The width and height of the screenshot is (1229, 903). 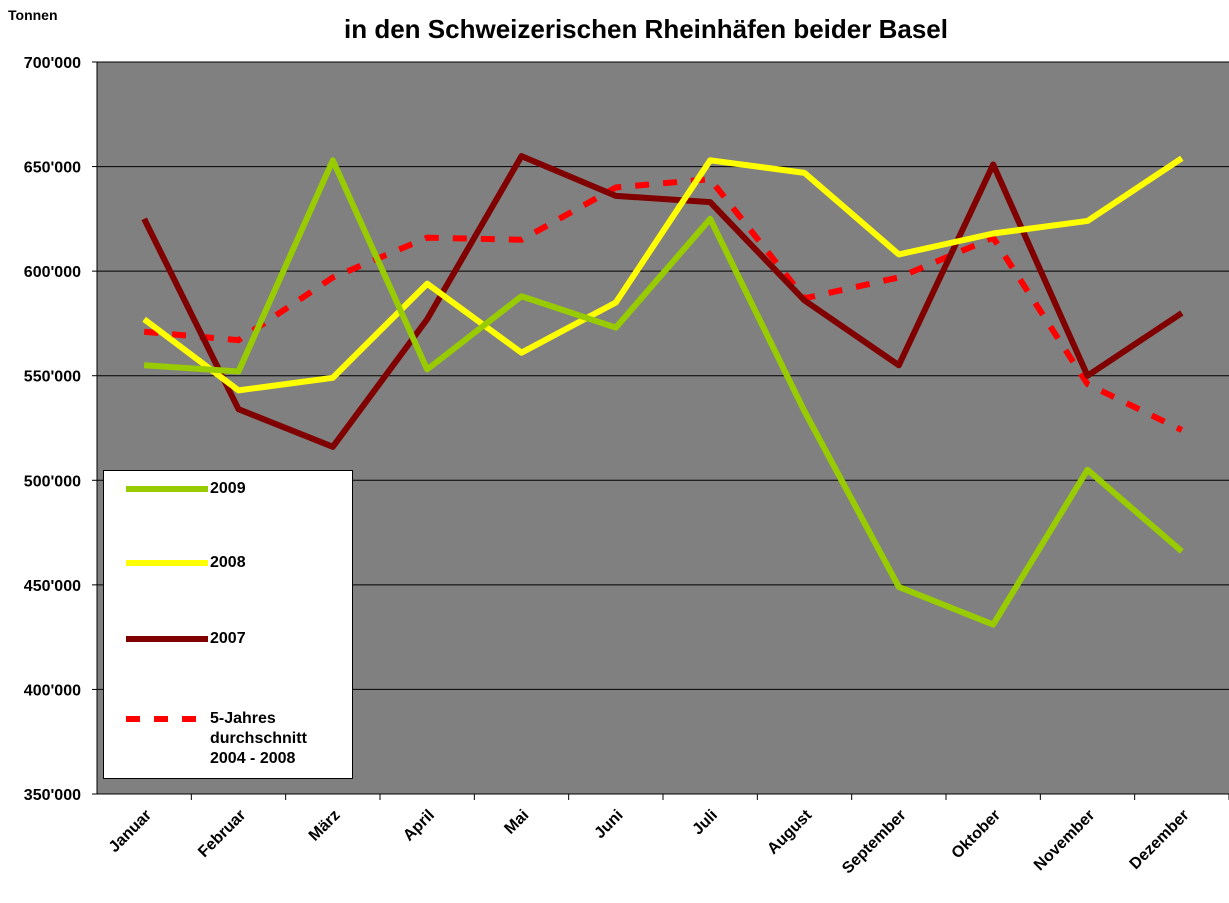 I want to click on legend-item: 2008, so click(x=234, y=563).